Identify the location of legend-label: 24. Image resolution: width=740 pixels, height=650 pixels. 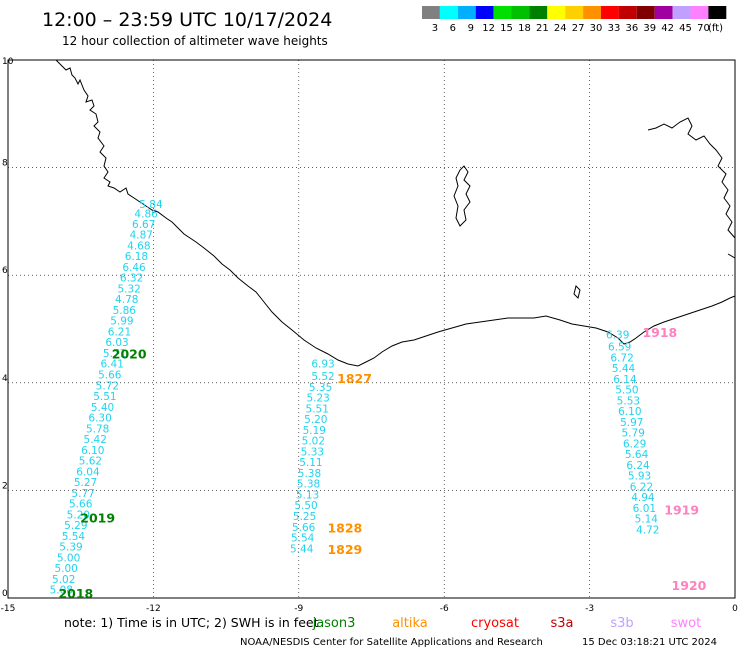
(560, 28).